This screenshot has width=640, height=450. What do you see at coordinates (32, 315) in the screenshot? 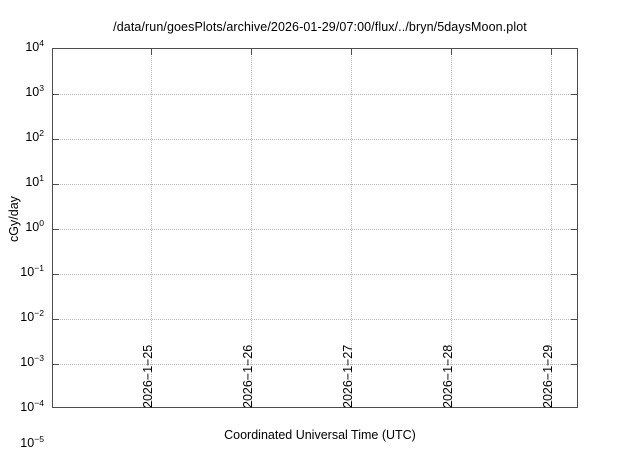
I see `y-axis-tick-label: 10⁻²` at bounding box center [32, 315].